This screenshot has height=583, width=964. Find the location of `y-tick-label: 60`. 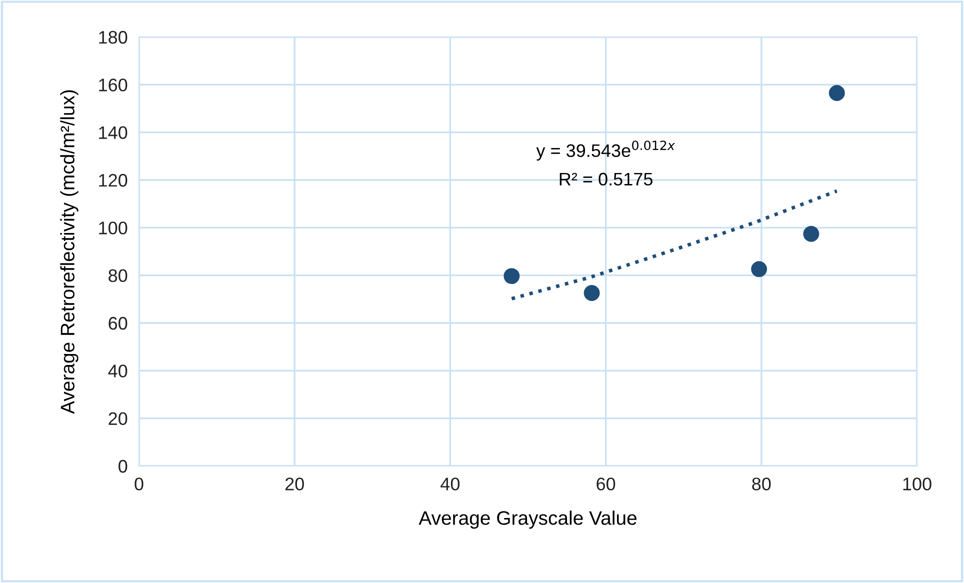

y-tick-label: 60 is located at coordinates (118, 323).